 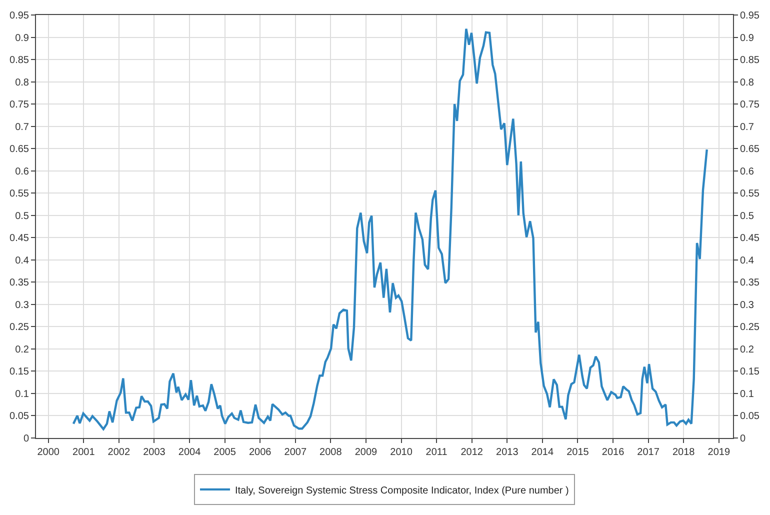 I want to click on y-tick-label: 0.4, so click(x=22, y=260).